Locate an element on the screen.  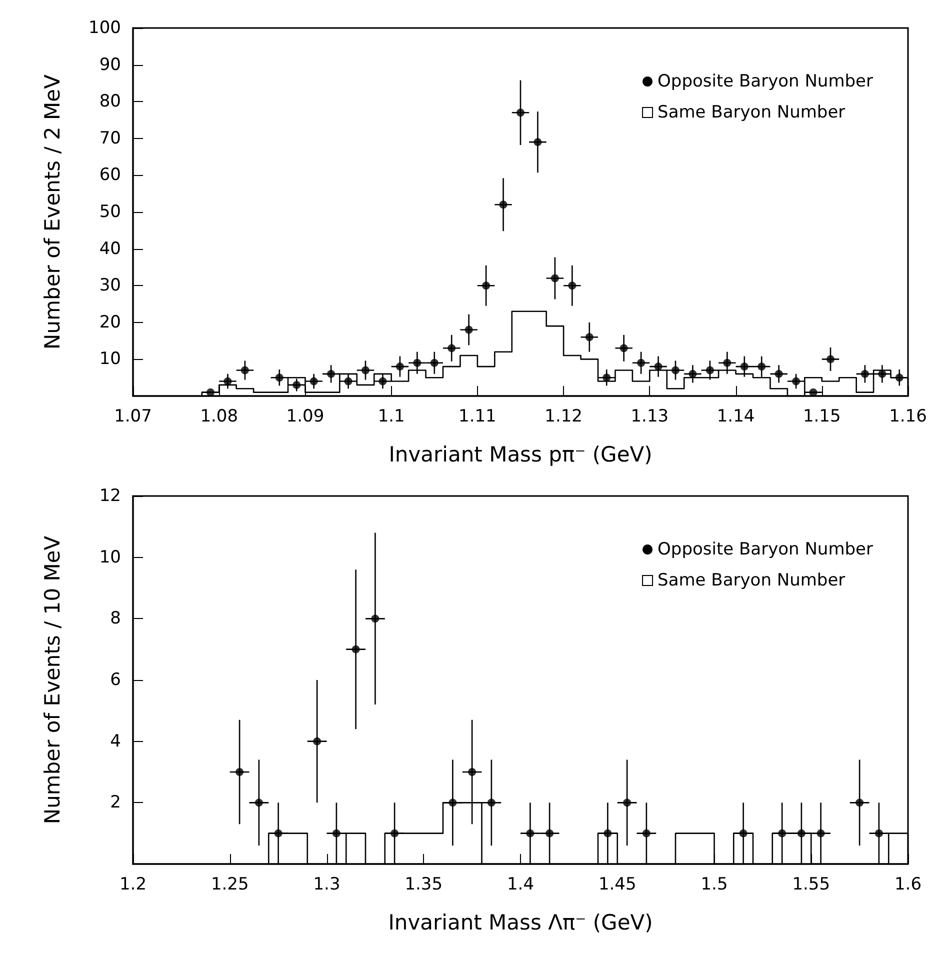
x-tick-label: 1.12 is located at coordinates (563, 416).